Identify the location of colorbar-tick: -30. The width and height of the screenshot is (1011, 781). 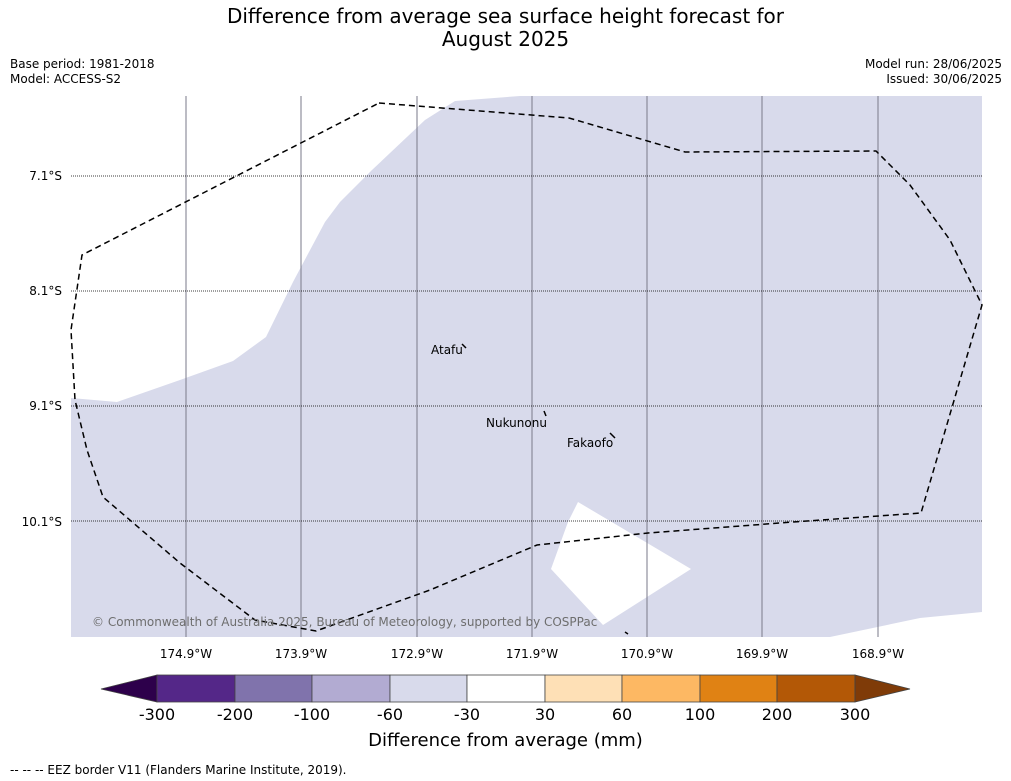
(467, 714).